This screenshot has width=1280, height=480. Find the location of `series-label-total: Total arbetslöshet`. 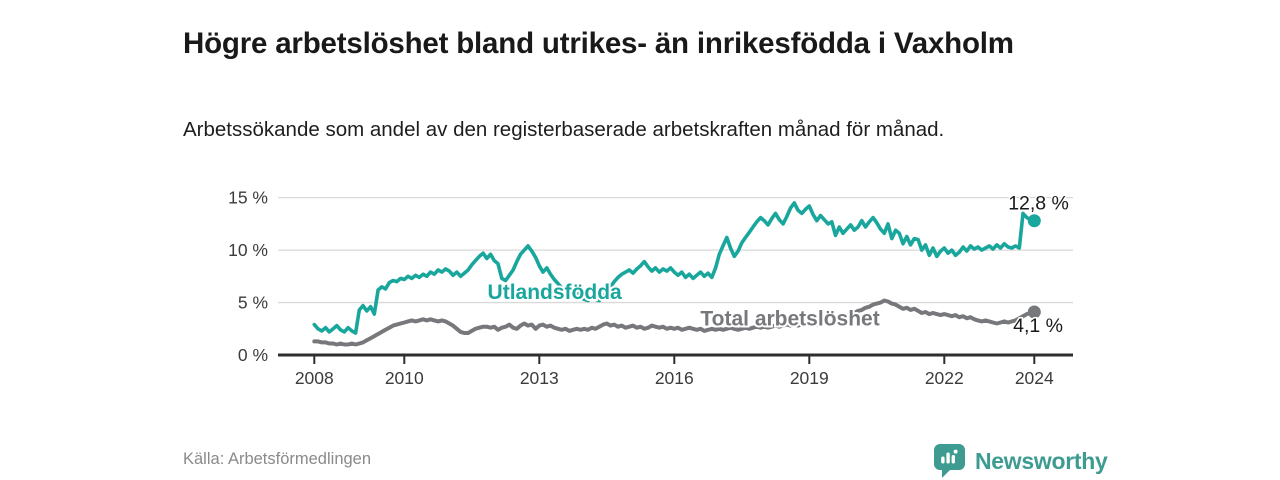

series-label-total: Total arbetslöshet is located at coordinates (789, 318).